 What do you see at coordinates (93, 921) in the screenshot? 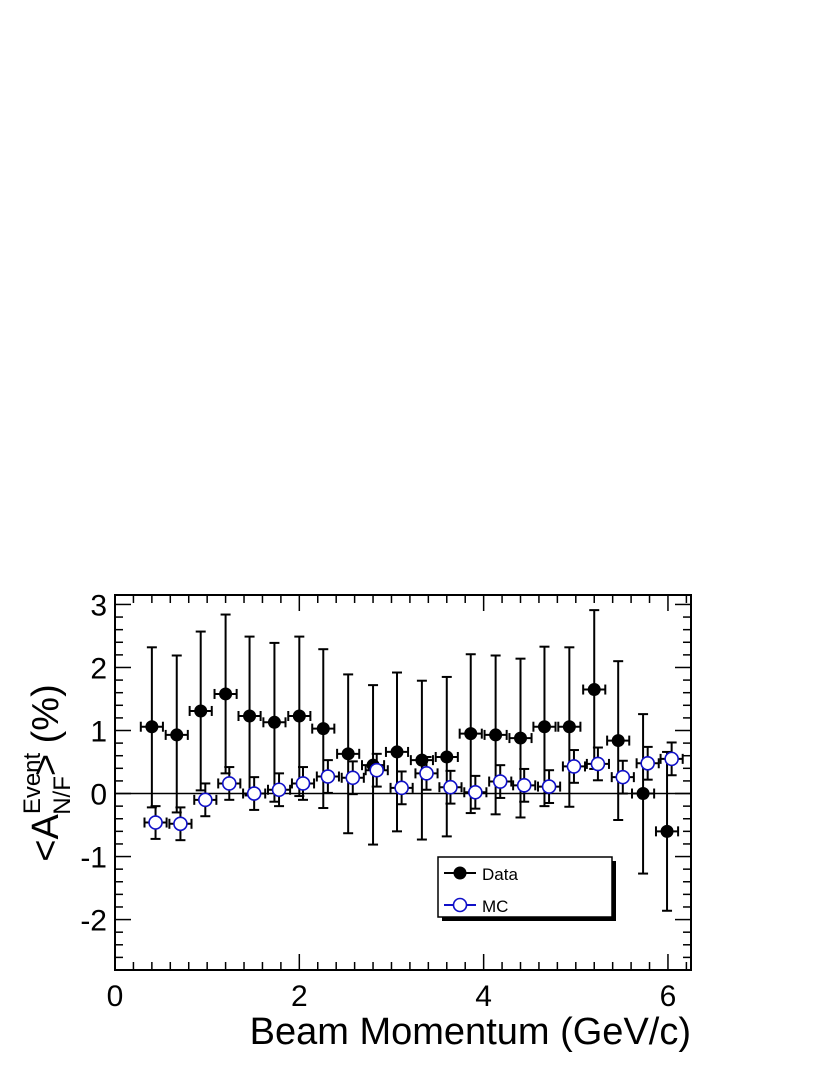
I see `y-tick-label: -2` at bounding box center [93, 921].